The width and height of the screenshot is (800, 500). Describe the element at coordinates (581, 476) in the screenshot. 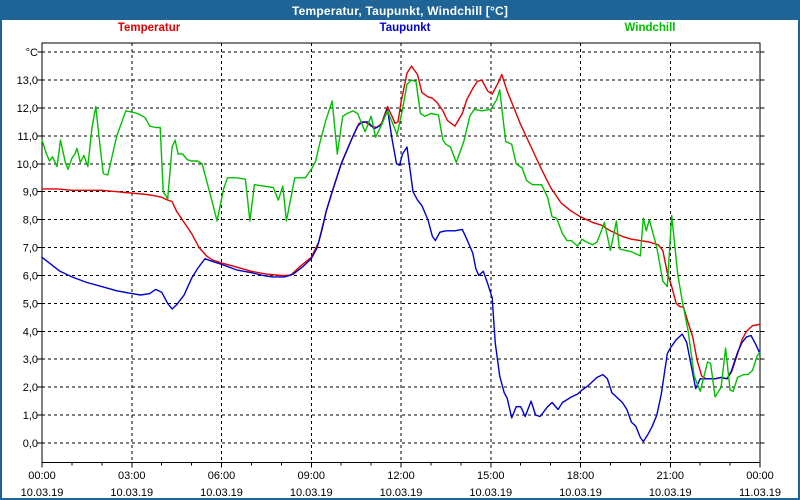

I see `x-axis-time-label: 18:00` at that location.